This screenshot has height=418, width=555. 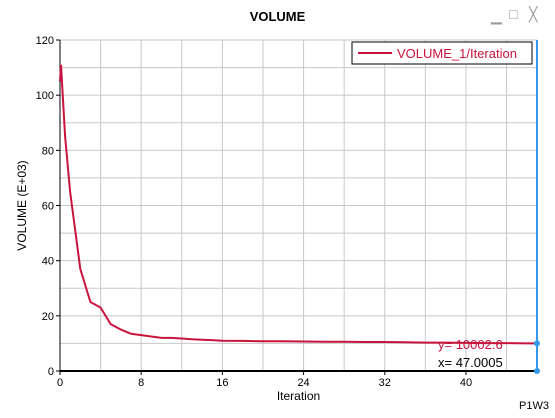 I want to click on y-tick-label: 60, so click(x=48, y=207).